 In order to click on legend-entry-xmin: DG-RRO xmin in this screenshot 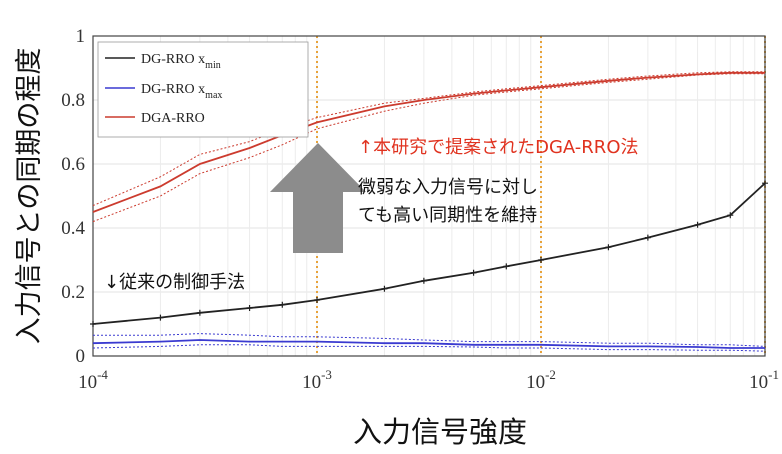, I will do `click(181, 61)`.